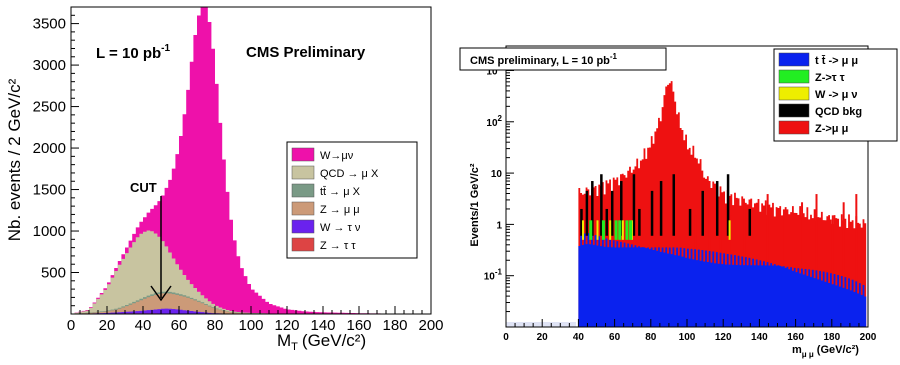 Image resolution: width=900 pixels, height=365 pixels. What do you see at coordinates (71, 325) in the screenshot?
I see `mt-x-tick-label: 0` at bounding box center [71, 325].